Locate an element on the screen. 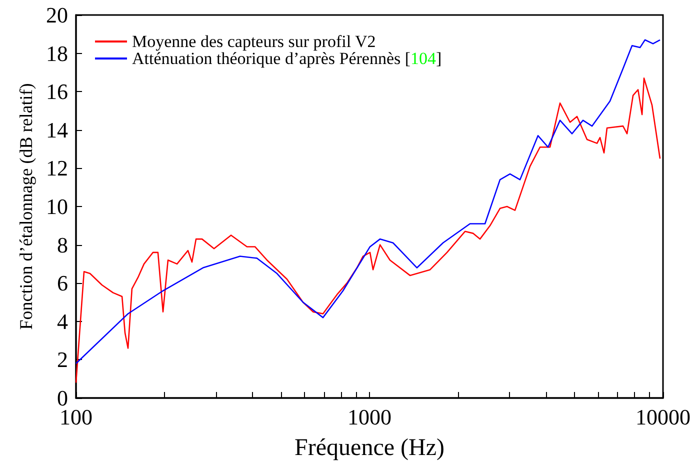  x-tick-label: 1000 is located at coordinates (370, 417).